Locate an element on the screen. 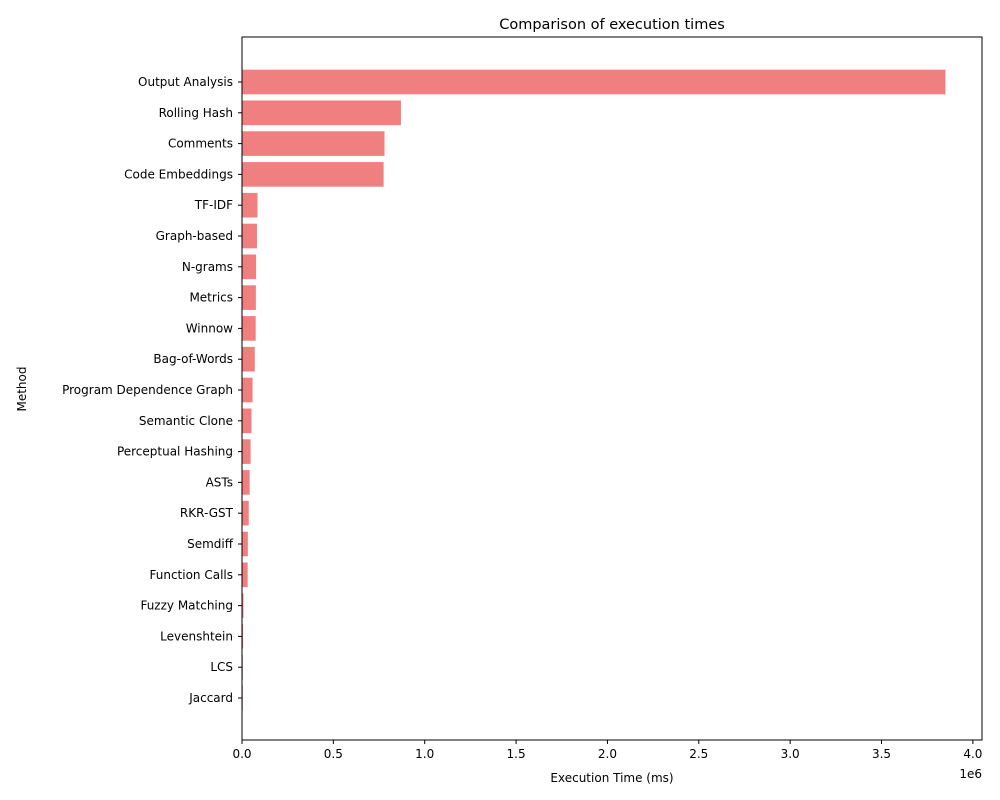  y-tick-label: Graph-based is located at coordinates (194, 236).